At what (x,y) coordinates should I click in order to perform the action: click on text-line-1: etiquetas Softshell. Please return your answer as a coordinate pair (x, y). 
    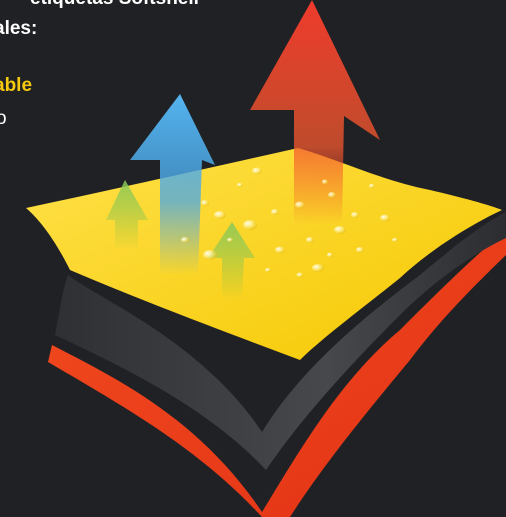
    Looking at the image, I should click on (114, 5).